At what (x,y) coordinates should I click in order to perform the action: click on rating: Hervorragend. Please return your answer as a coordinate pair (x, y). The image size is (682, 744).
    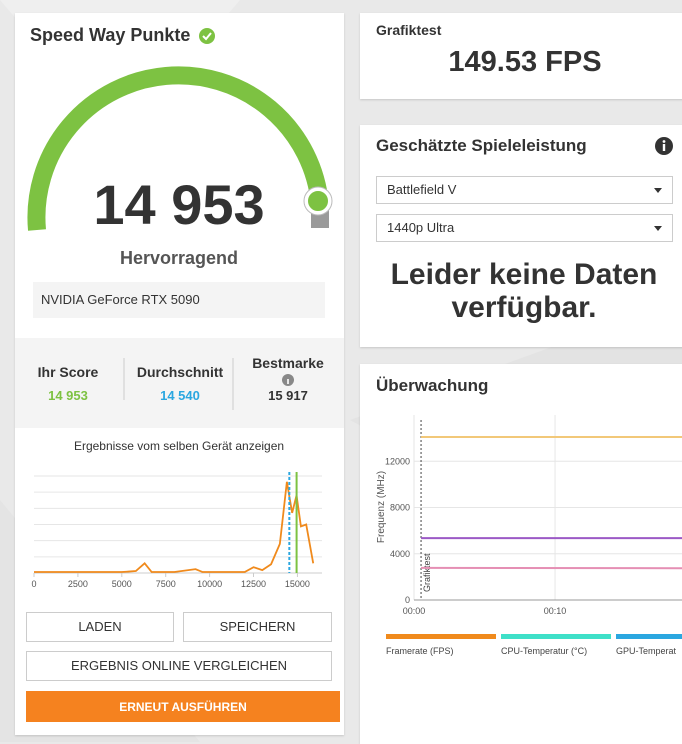
    Looking at the image, I should click on (179, 258).